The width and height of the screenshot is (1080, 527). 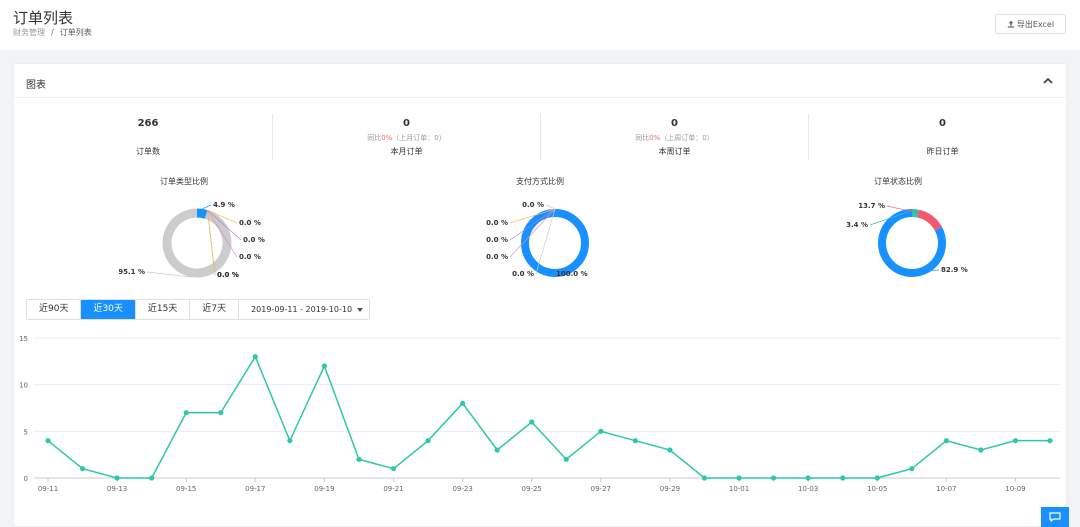 What do you see at coordinates (43, 18) in the screenshot?
I see `page-title: 订单列表` at bounding box center [43, 18].